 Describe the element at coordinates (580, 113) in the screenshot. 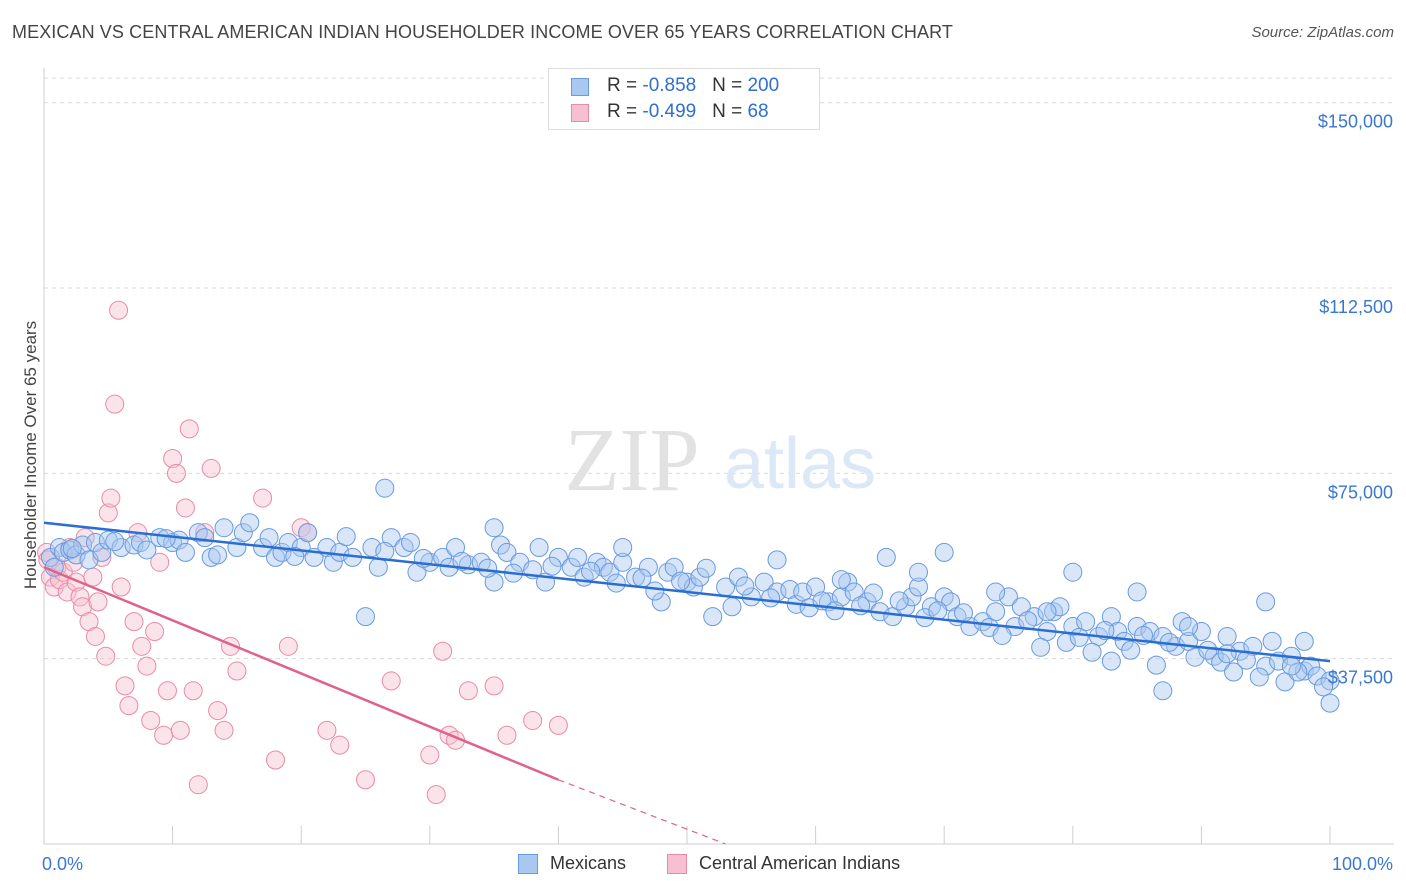

I see `legend-swatch-pink` at that location.